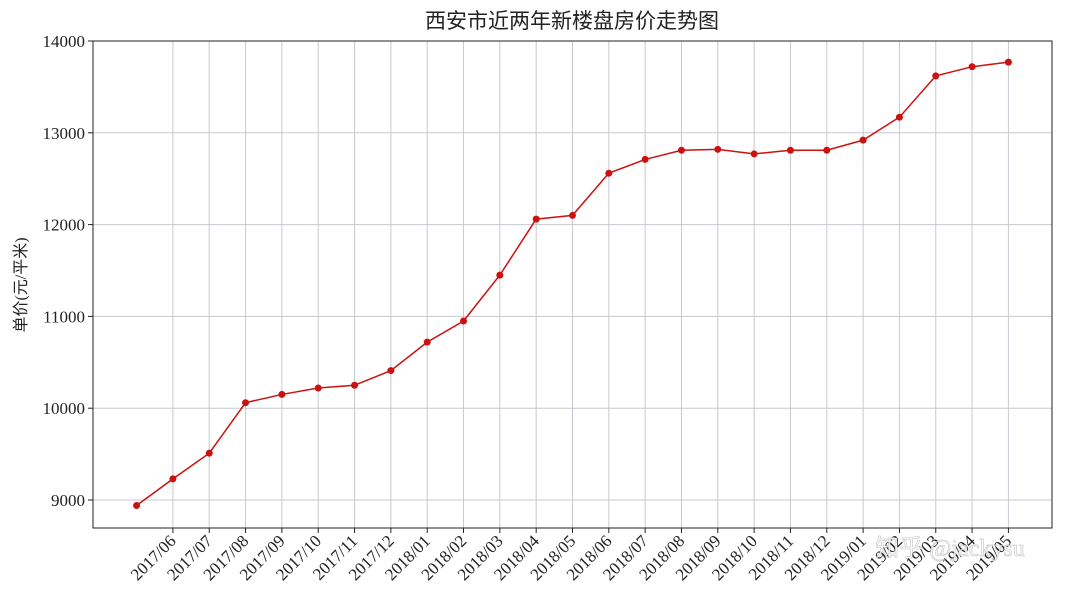 The image size is (1080, 597). Describe the element at coordinates (64, 408) in the screenshot. I see `y-tick-label: 10000` at that location.